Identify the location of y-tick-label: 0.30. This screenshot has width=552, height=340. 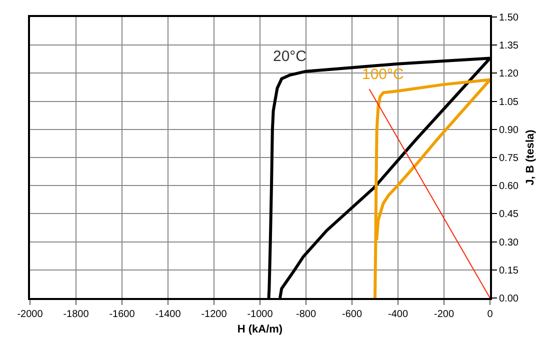
(509, 242).